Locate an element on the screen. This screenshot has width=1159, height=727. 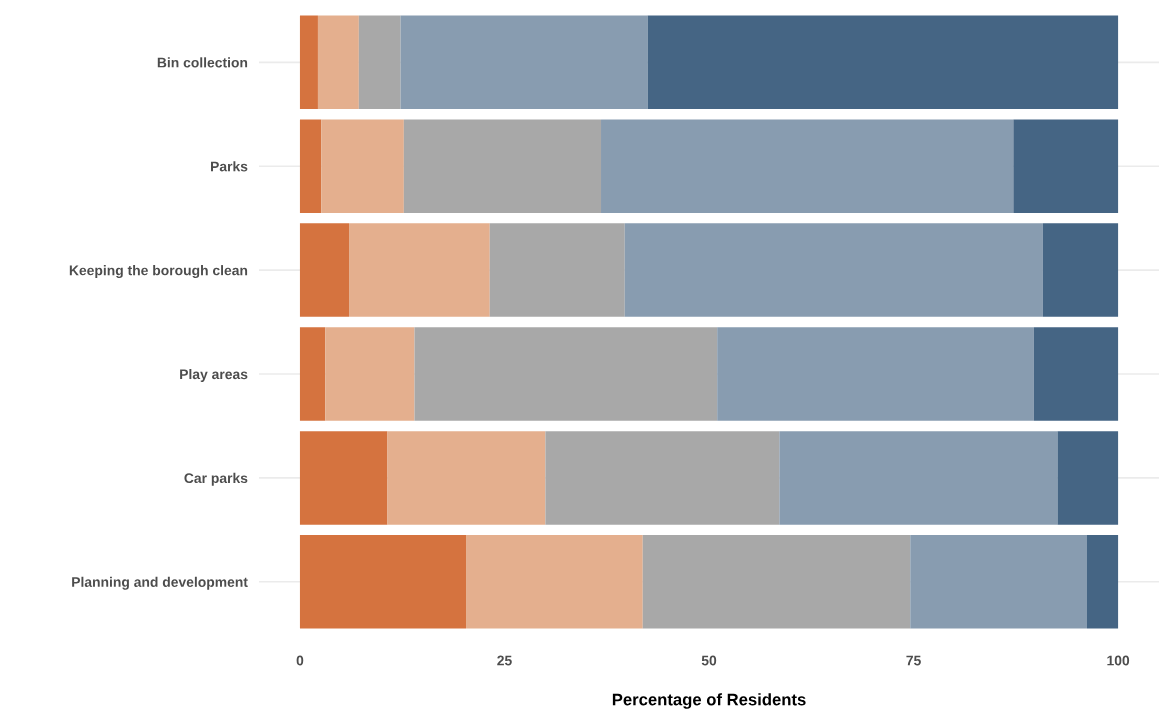
x-tick-label: 50 is located at coordinates (709, 660).